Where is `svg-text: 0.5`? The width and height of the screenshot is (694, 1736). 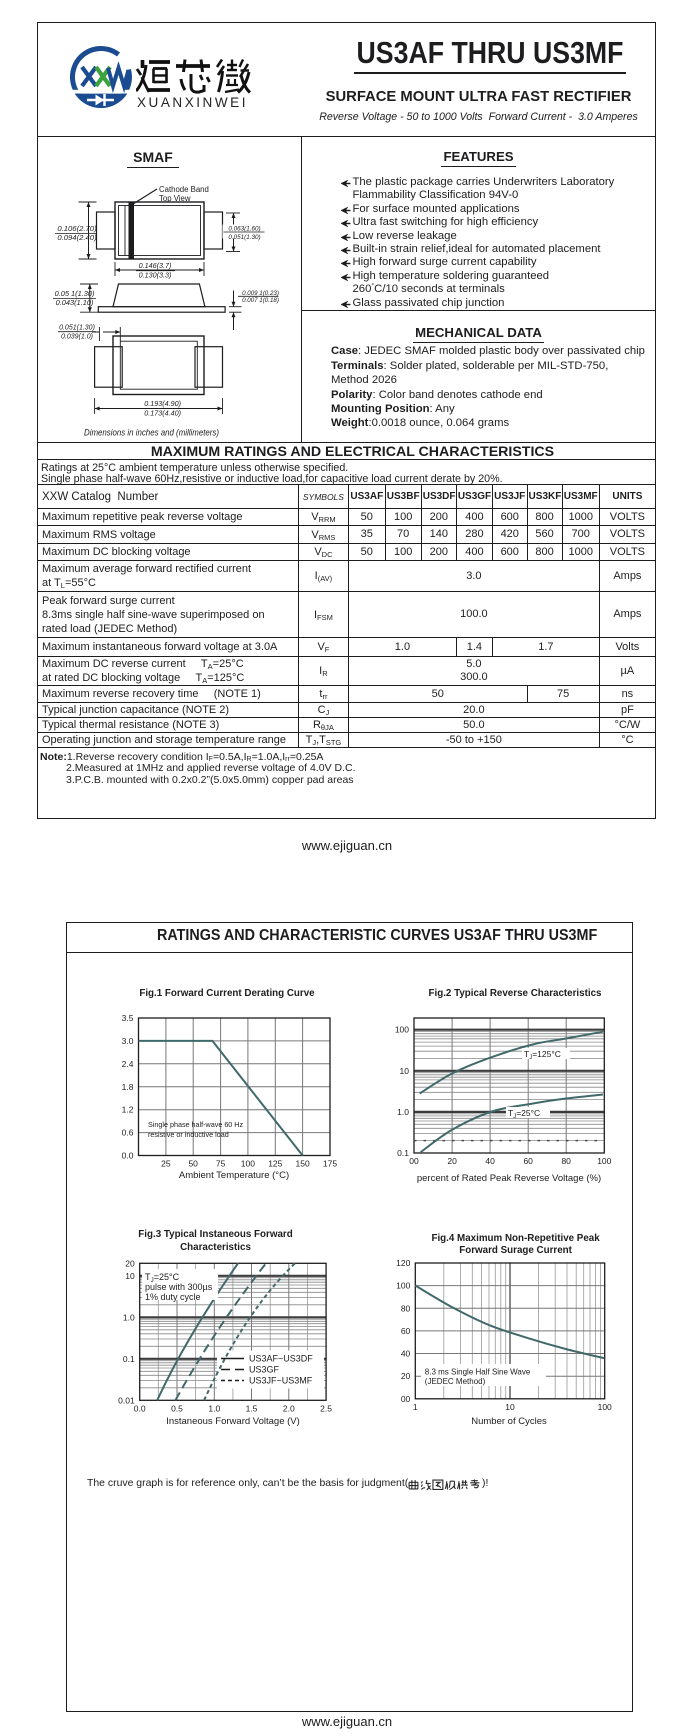 svg-text: 0.5 is located at coordinates (177, 1408).